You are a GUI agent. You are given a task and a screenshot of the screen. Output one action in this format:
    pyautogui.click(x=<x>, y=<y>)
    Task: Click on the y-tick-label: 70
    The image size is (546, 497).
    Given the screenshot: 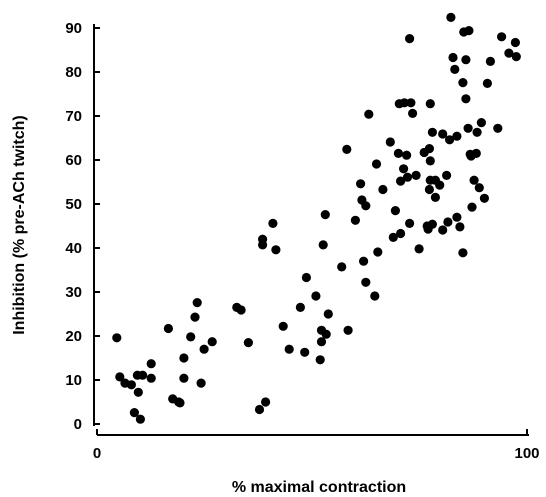 What is the action you would take?
    pyautogui.click(x=73, y=116)
    